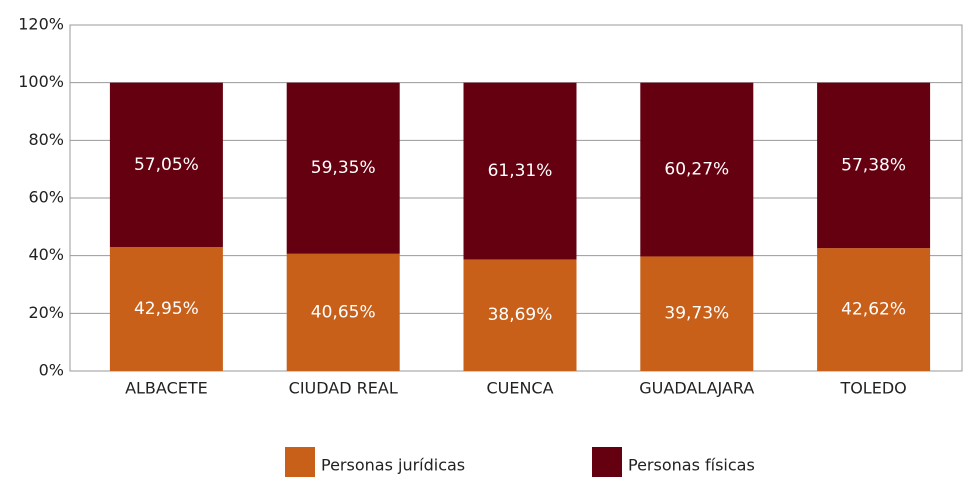 The width and height of the screenshot is (964, 481). I want to click on value-label: 40,65%, so click(343, 312).